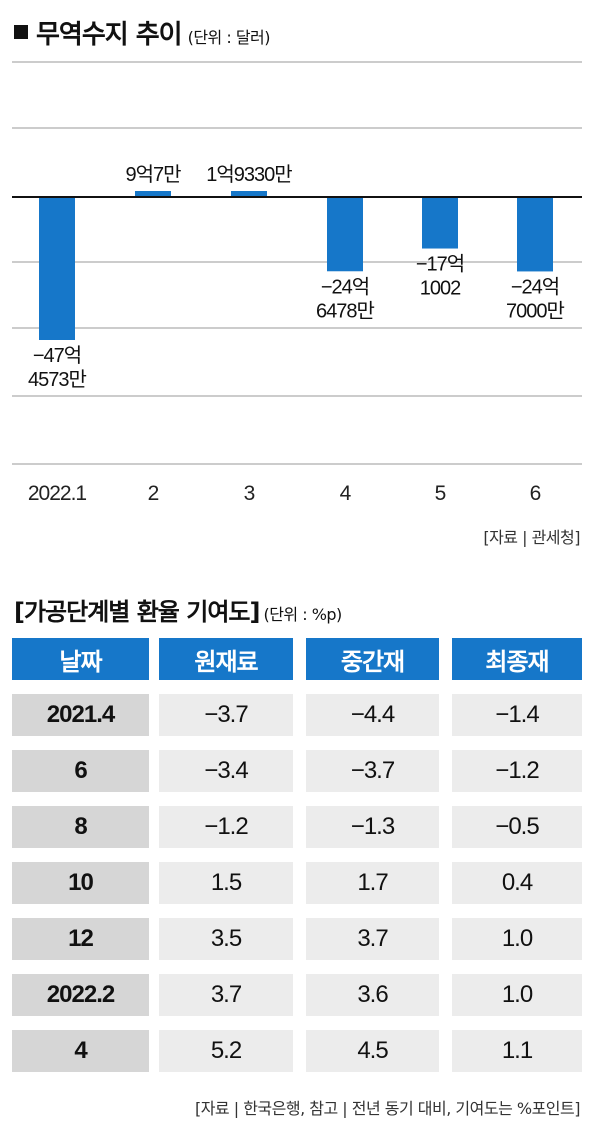  What do you see at coordinates (57, 355) in the screenshot?
I see `bar-data-label: −47억` at bounding box center [57, 355].